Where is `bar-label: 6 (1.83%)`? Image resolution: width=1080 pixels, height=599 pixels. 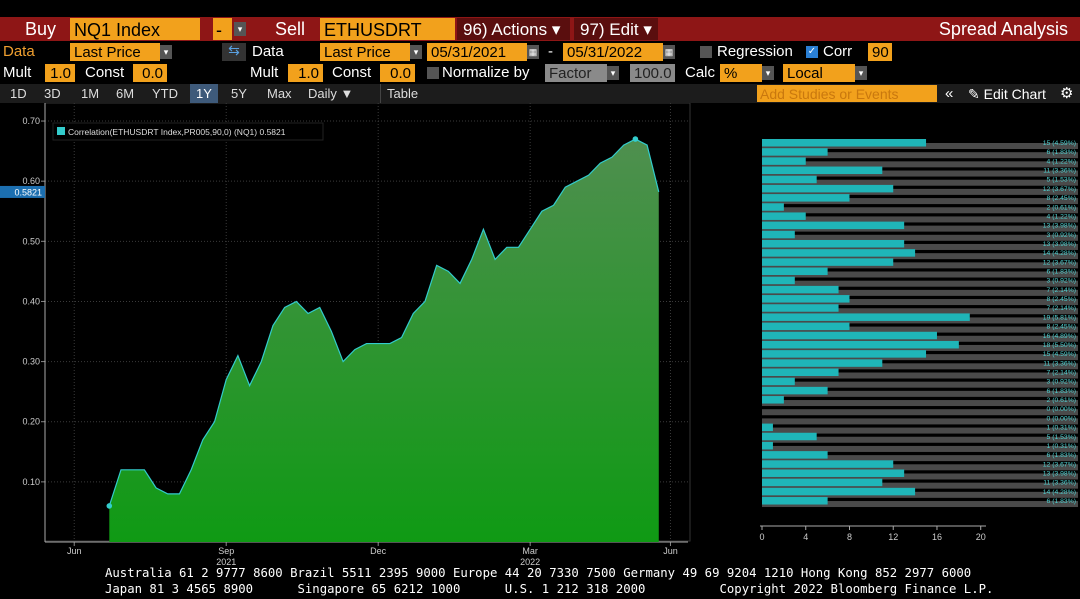 bar-label: 6 (1.83%) is located at coordinates (1061, 272).